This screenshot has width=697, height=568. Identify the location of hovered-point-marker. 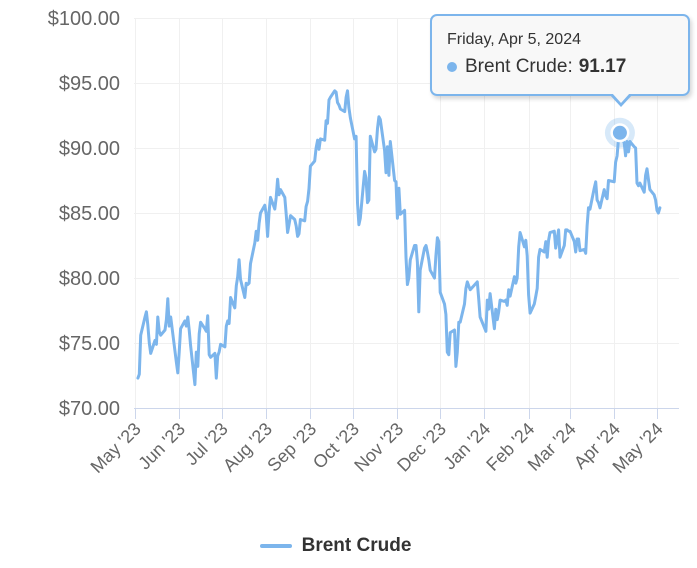
(619, 132).